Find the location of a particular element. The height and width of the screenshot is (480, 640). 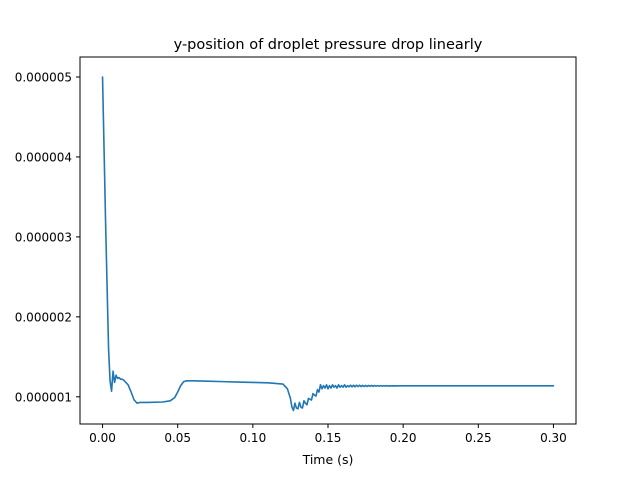

y-tick-label: 0.000002 is located at coordinates (43, 317).